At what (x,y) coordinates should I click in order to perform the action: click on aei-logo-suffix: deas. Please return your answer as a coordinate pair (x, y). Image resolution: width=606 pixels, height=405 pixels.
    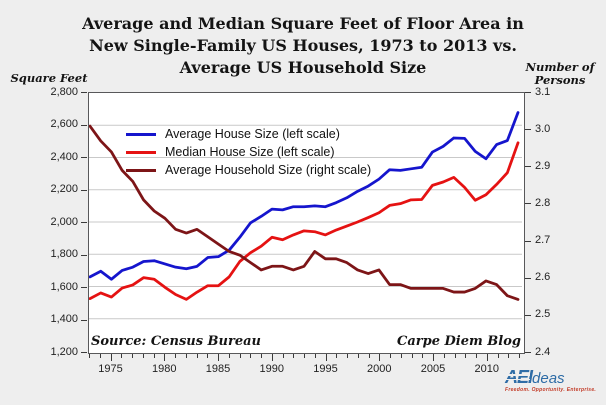
    Looking at the image, I should click on (548, 378).